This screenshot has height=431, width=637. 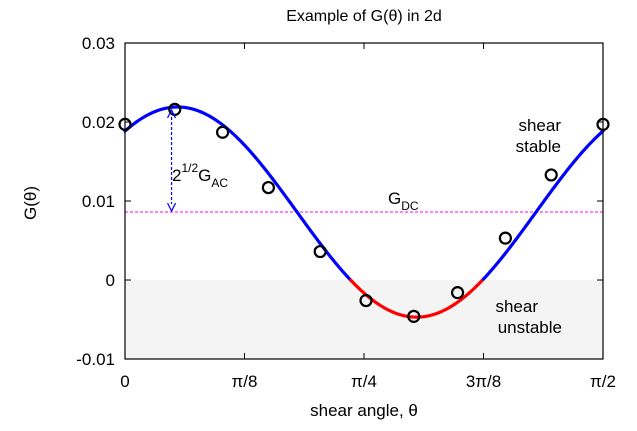 What do you see at coordinates (364, 410) in the screenshot?
I see `x-axis-label: shear angle, θ` at bounding box center [364, 410].